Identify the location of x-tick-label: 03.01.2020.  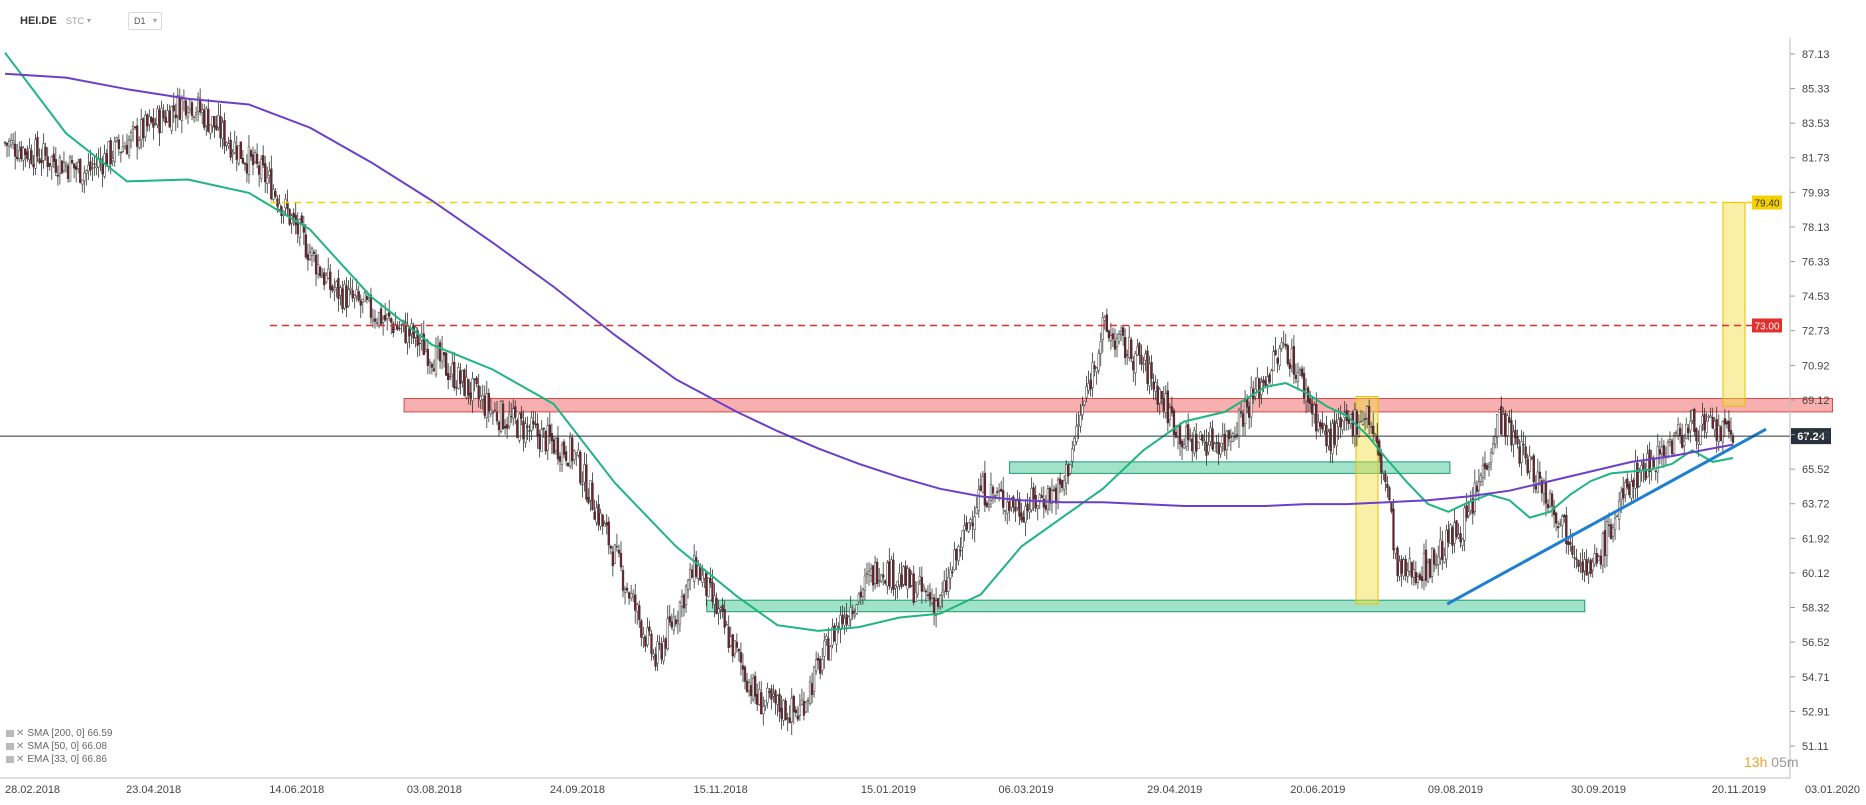
(1832, 790).